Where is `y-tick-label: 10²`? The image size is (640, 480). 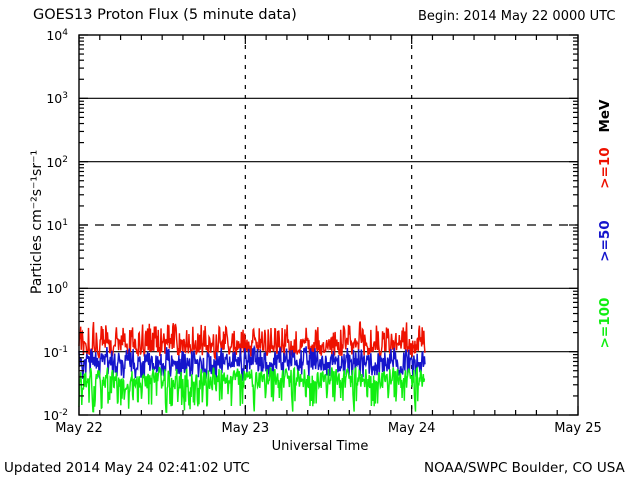 y-tick-label: 10² is located at coordinates (57, 162).